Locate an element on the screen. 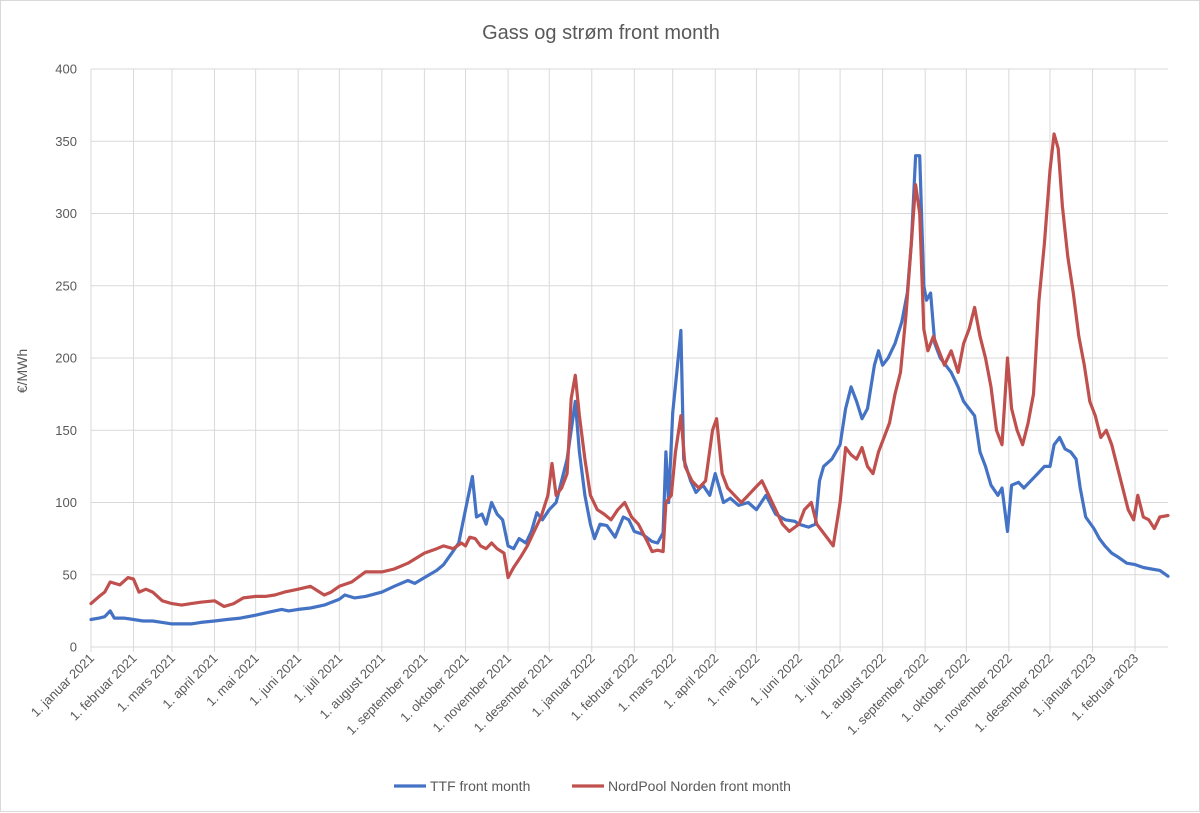 This screenshot has height=813, width=1200. y-tick-label: 150 is located at coordinates (66, 430).